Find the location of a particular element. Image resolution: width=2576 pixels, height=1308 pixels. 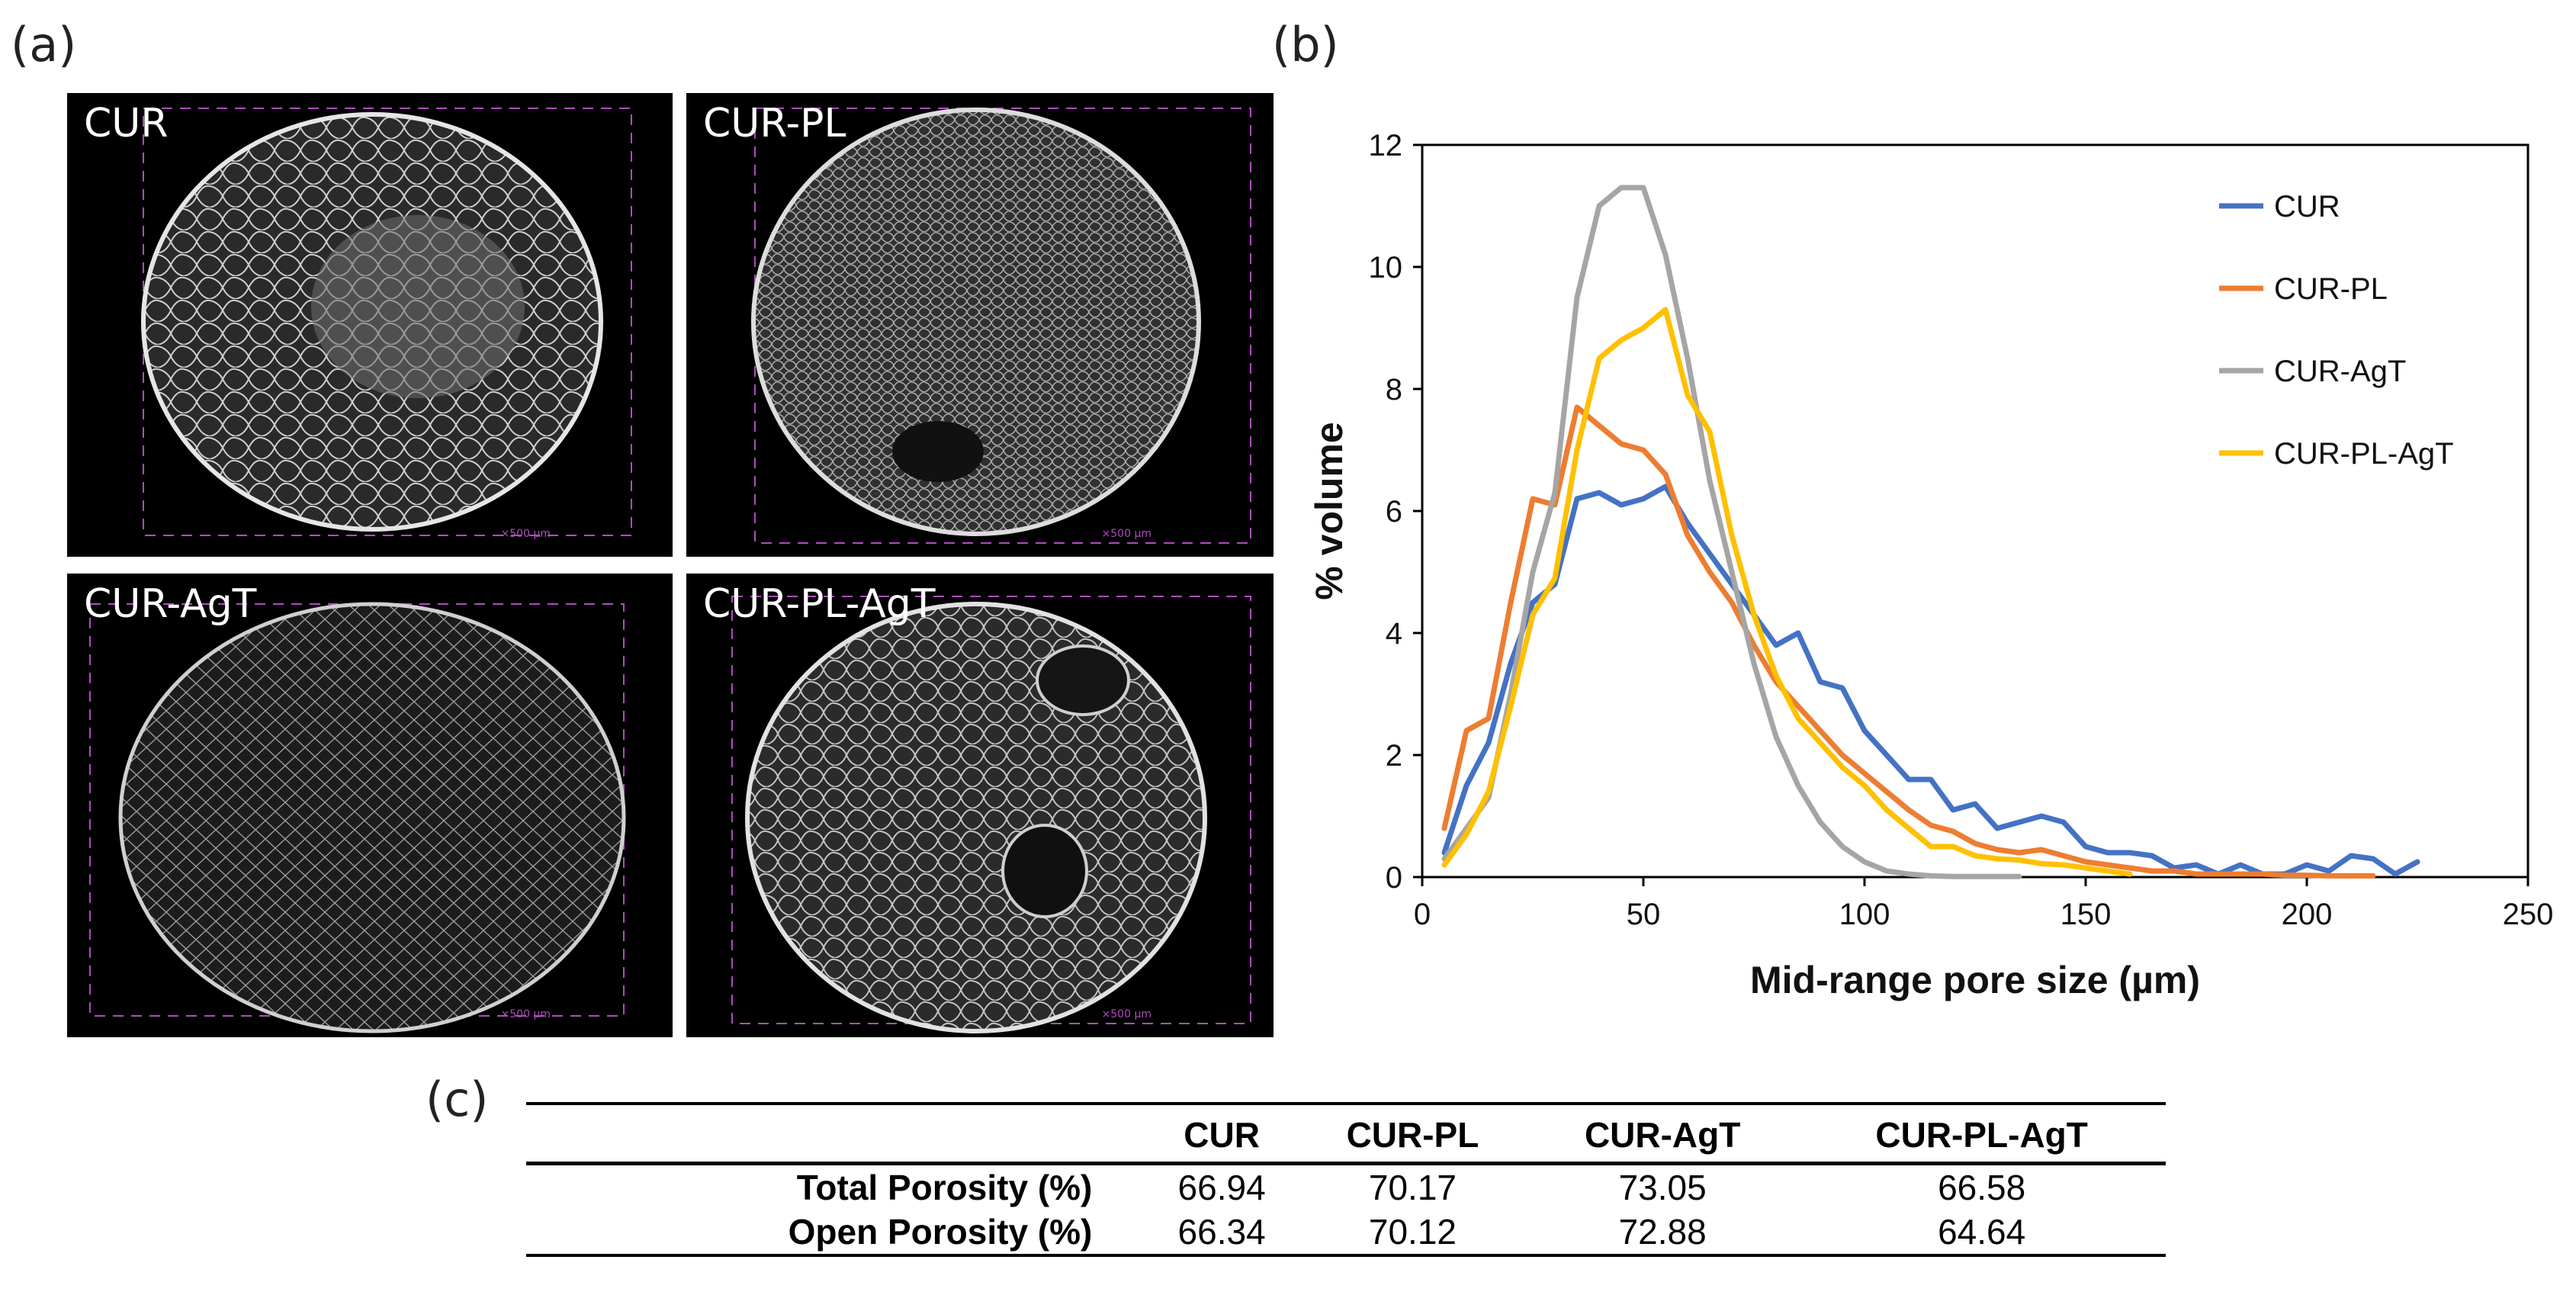

series-line-cur is located at coordinates (1930, 680).